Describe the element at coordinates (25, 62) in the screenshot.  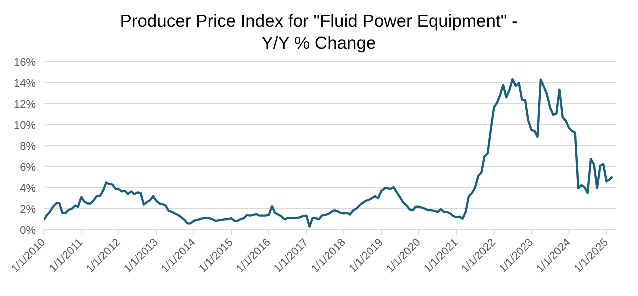
I see `y-tick-label: 16%` at that location.